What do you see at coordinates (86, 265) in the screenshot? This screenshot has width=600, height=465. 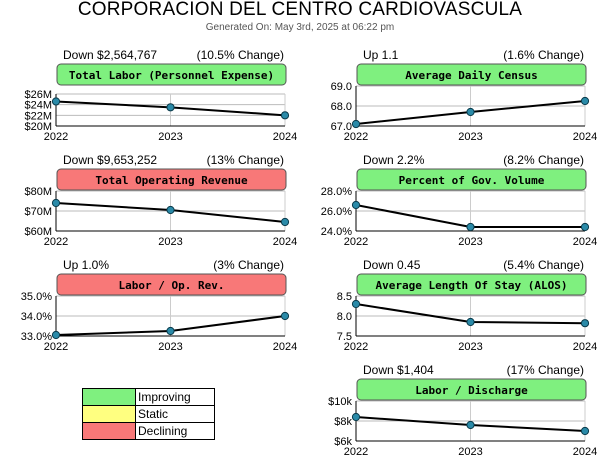 I see `change-amount: Up 1.0%` at bounding box center [86, 265].